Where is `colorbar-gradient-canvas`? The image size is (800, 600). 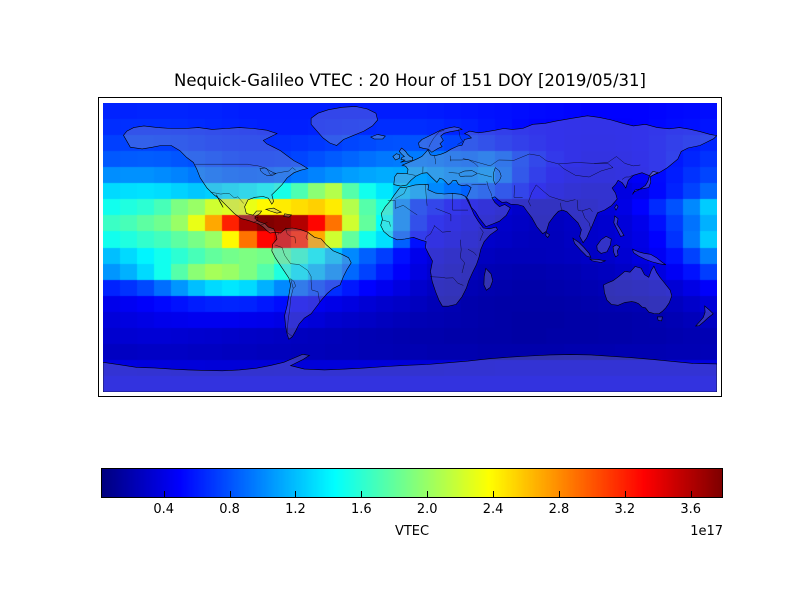 colorbar-gradient-canvas is located at coordinates (412, 483).